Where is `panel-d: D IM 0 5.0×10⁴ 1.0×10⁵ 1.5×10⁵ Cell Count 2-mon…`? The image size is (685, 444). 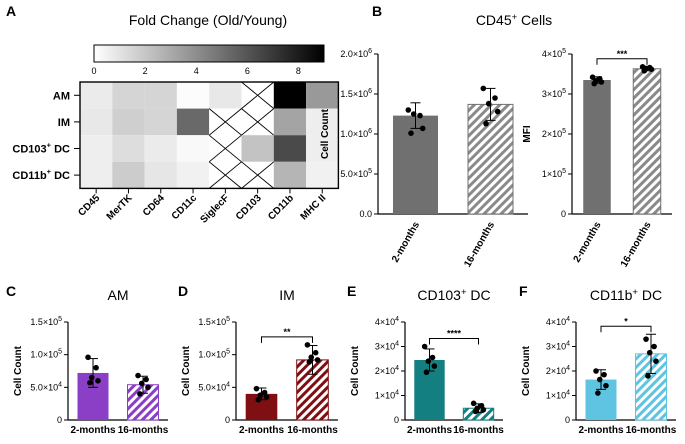 panel-d: D IM 0 5.0×10⁴ 1.0×10⁵ 1.5×10⁵ Cell Count 2-mon… is located at coordinates (258, 359).